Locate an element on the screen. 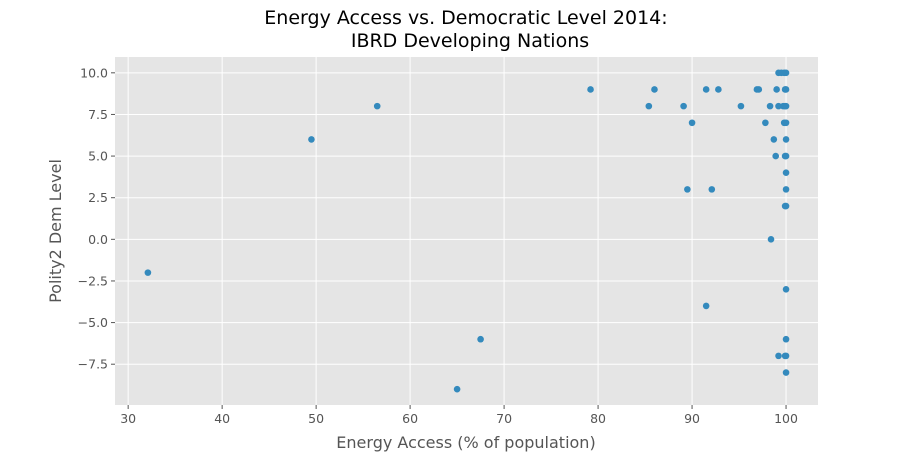 This screenshot has height=455, width=910. x-axis-ticks: 30 40 50 60 70 80 90 100 is located at coordinates (459, 415).